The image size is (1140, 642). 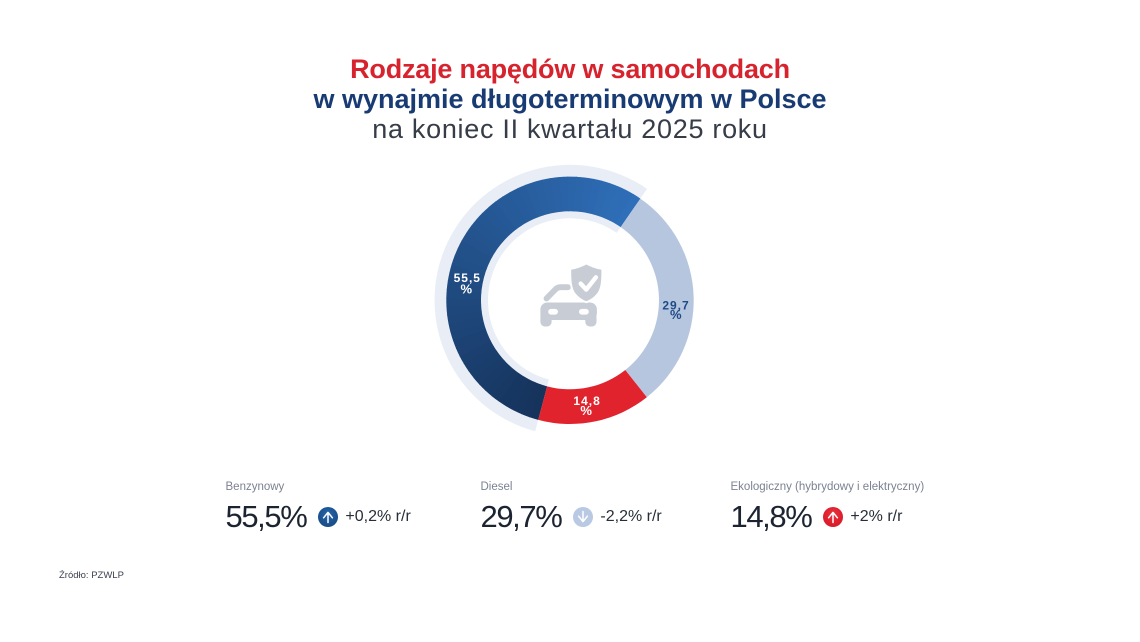 I want to click on svg-text: 55,5, so click(x=467, y=278).